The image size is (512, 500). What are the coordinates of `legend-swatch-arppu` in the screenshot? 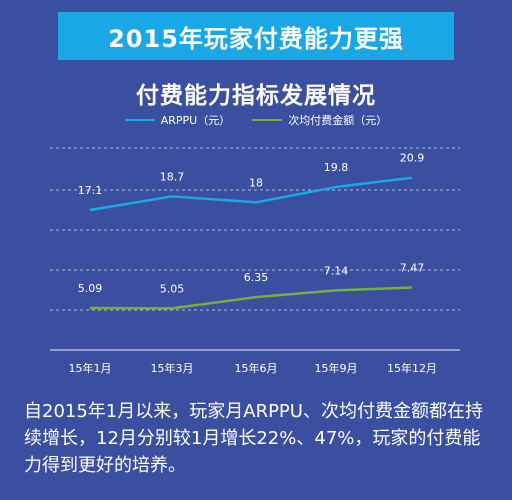 It's located at (139, 120).